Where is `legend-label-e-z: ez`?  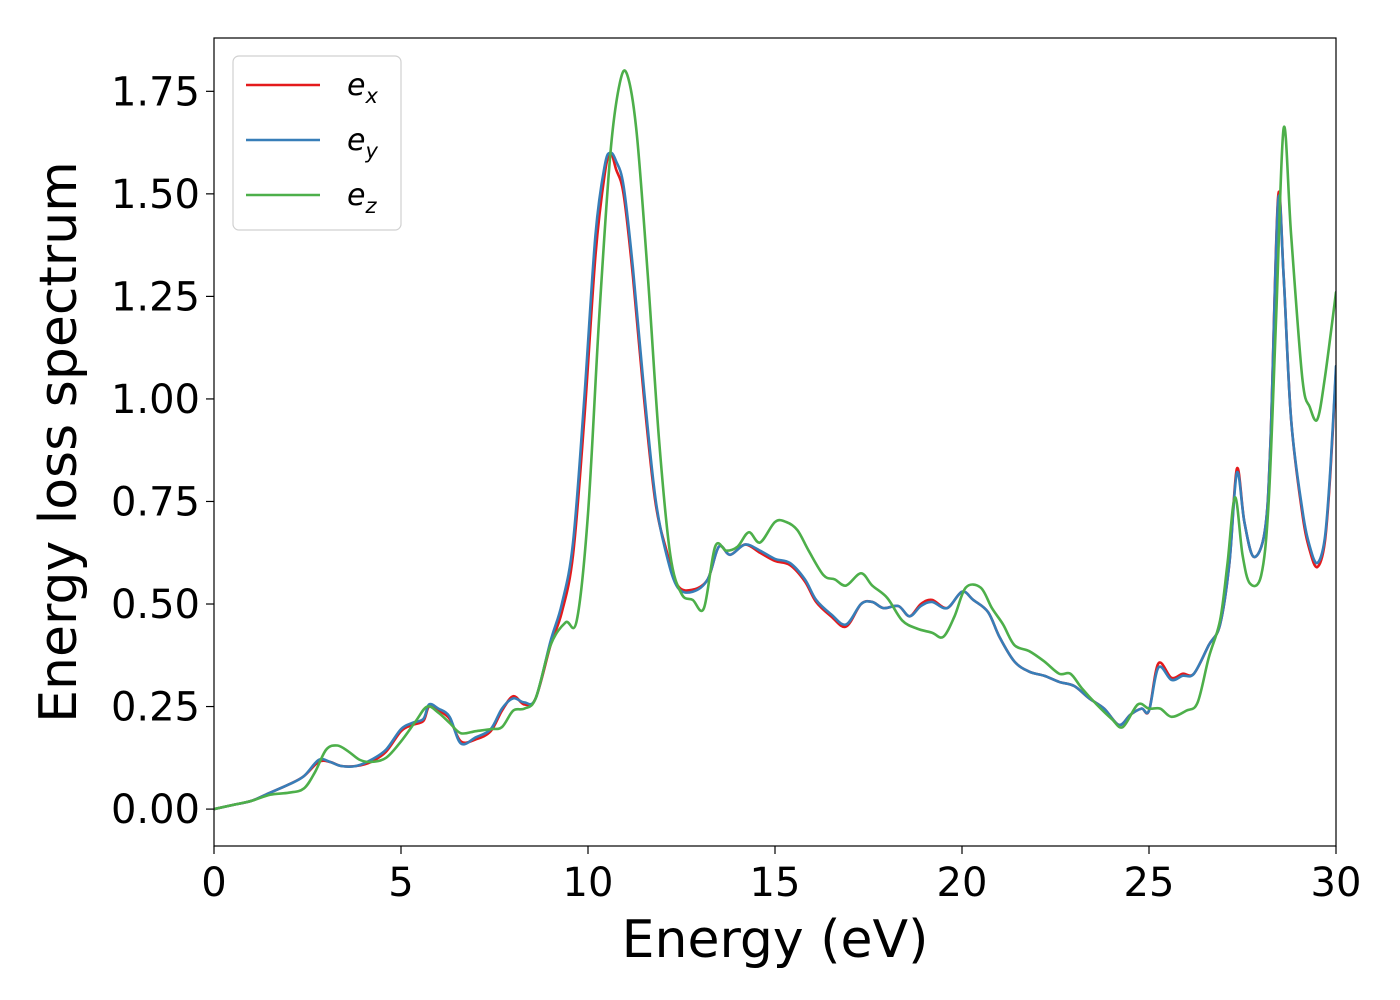
legend-label-e-z: ez is located at coordinates (362, 198).